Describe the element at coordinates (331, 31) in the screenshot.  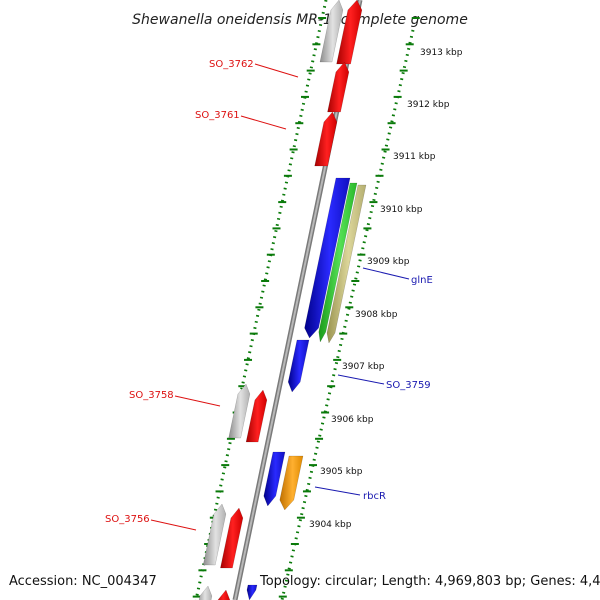
I see `gene-grey-top` at that location.